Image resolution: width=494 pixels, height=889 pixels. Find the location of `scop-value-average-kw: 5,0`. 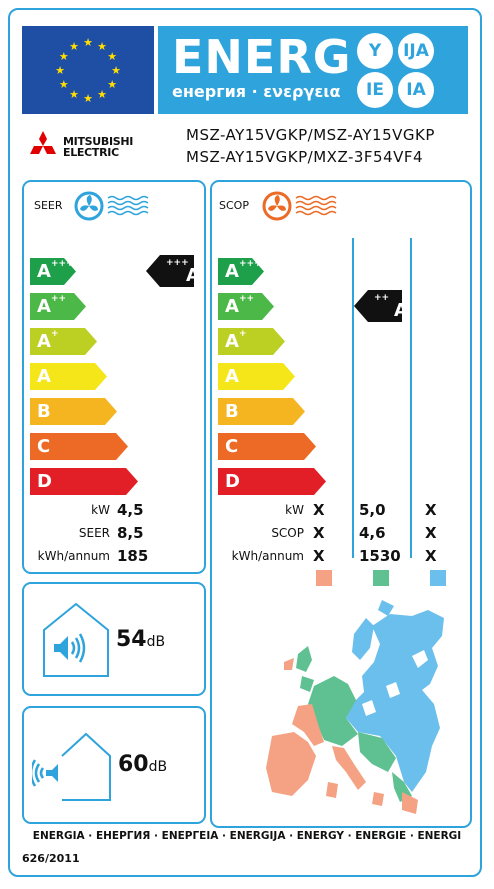

scop-value-average-kw: 5,0 is located at coordinates (372, 510).